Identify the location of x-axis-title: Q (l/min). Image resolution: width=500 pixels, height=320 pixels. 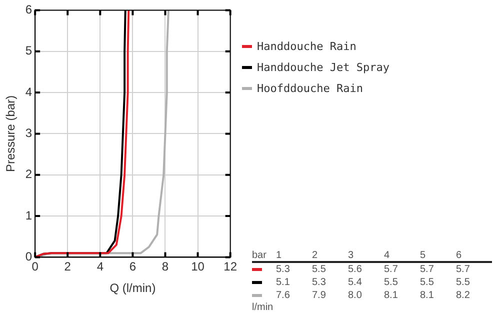
(133, 288).